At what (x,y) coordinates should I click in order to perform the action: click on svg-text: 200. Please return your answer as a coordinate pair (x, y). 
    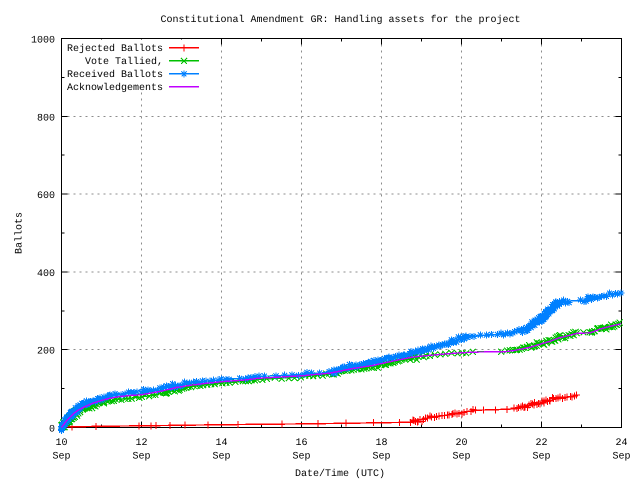
    Looking at the image, I should click on (46, 352).